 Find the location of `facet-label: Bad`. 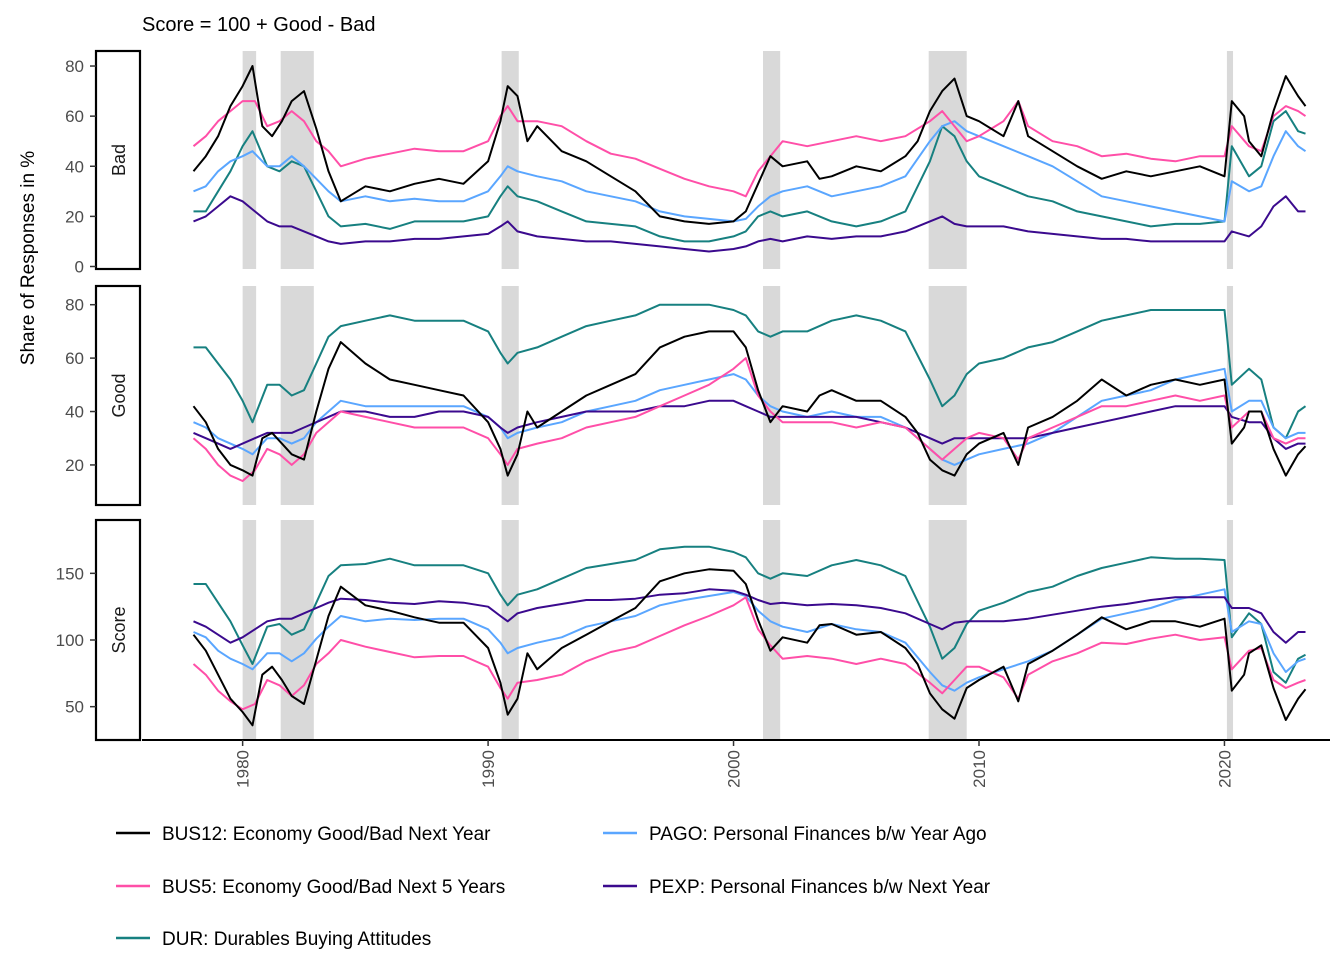

facet-label: Bad is located at coordinates (119, 160).